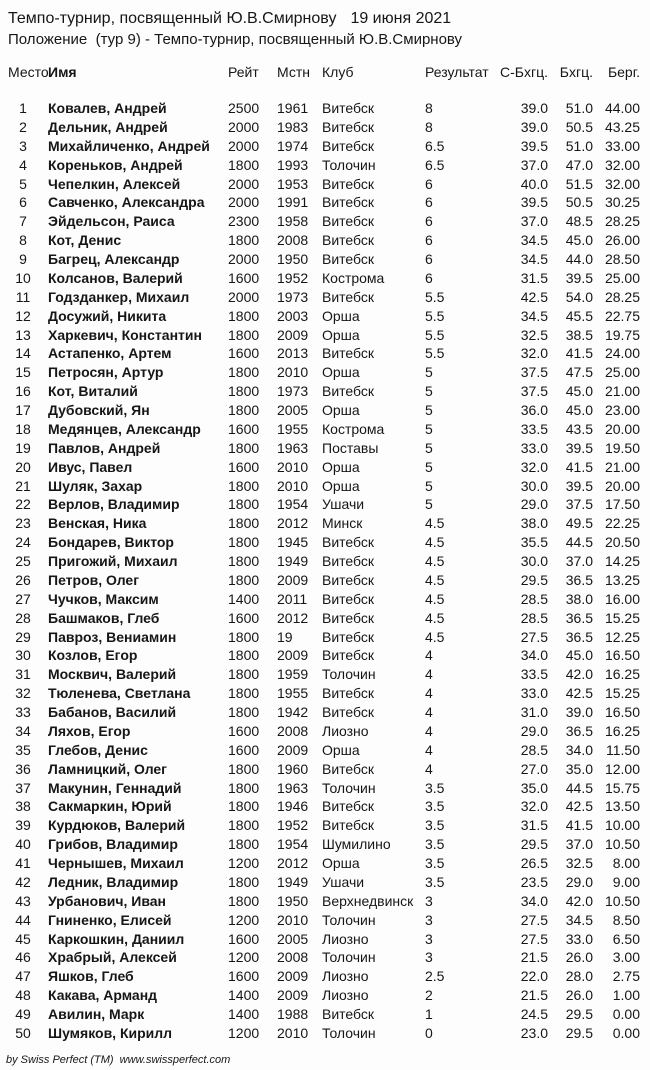 The width and height of the screenshot is (650, 1070). What do you see at coordinates (23, 296) in the screenshot?
I see `cell-place: 11` at bounding box center [23, 296].